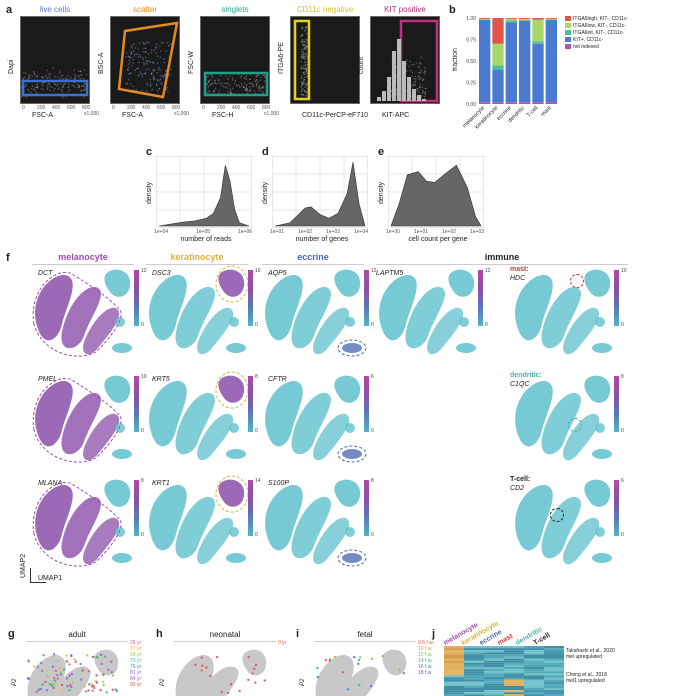  I want to click on gate-tick-unit: x1,000, so click(92, 114).